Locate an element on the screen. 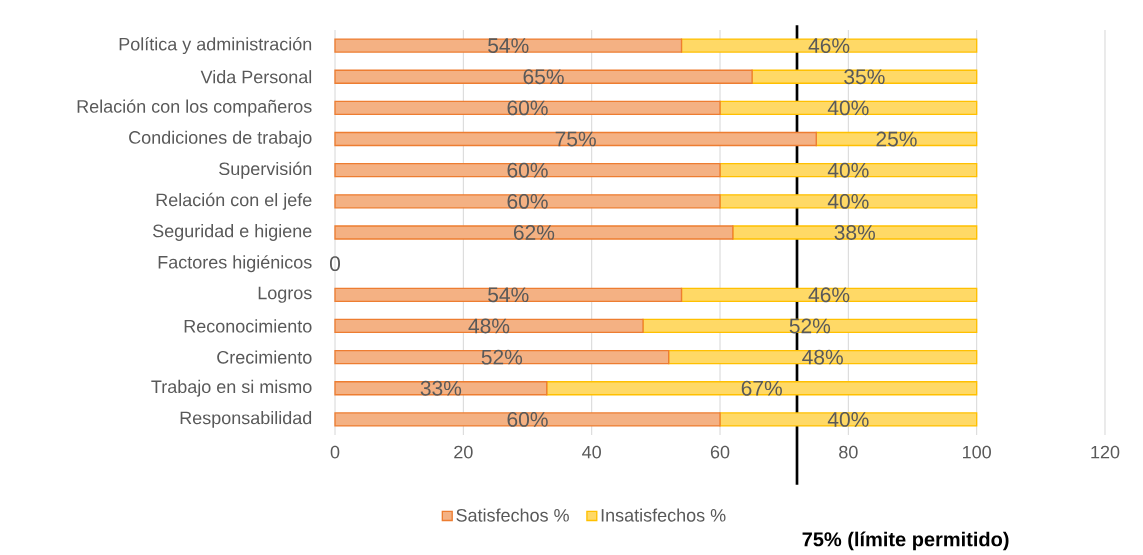 The height and width of the screenshot is (555, 1143). data-label: 67% is located at coordinates (761, 388).